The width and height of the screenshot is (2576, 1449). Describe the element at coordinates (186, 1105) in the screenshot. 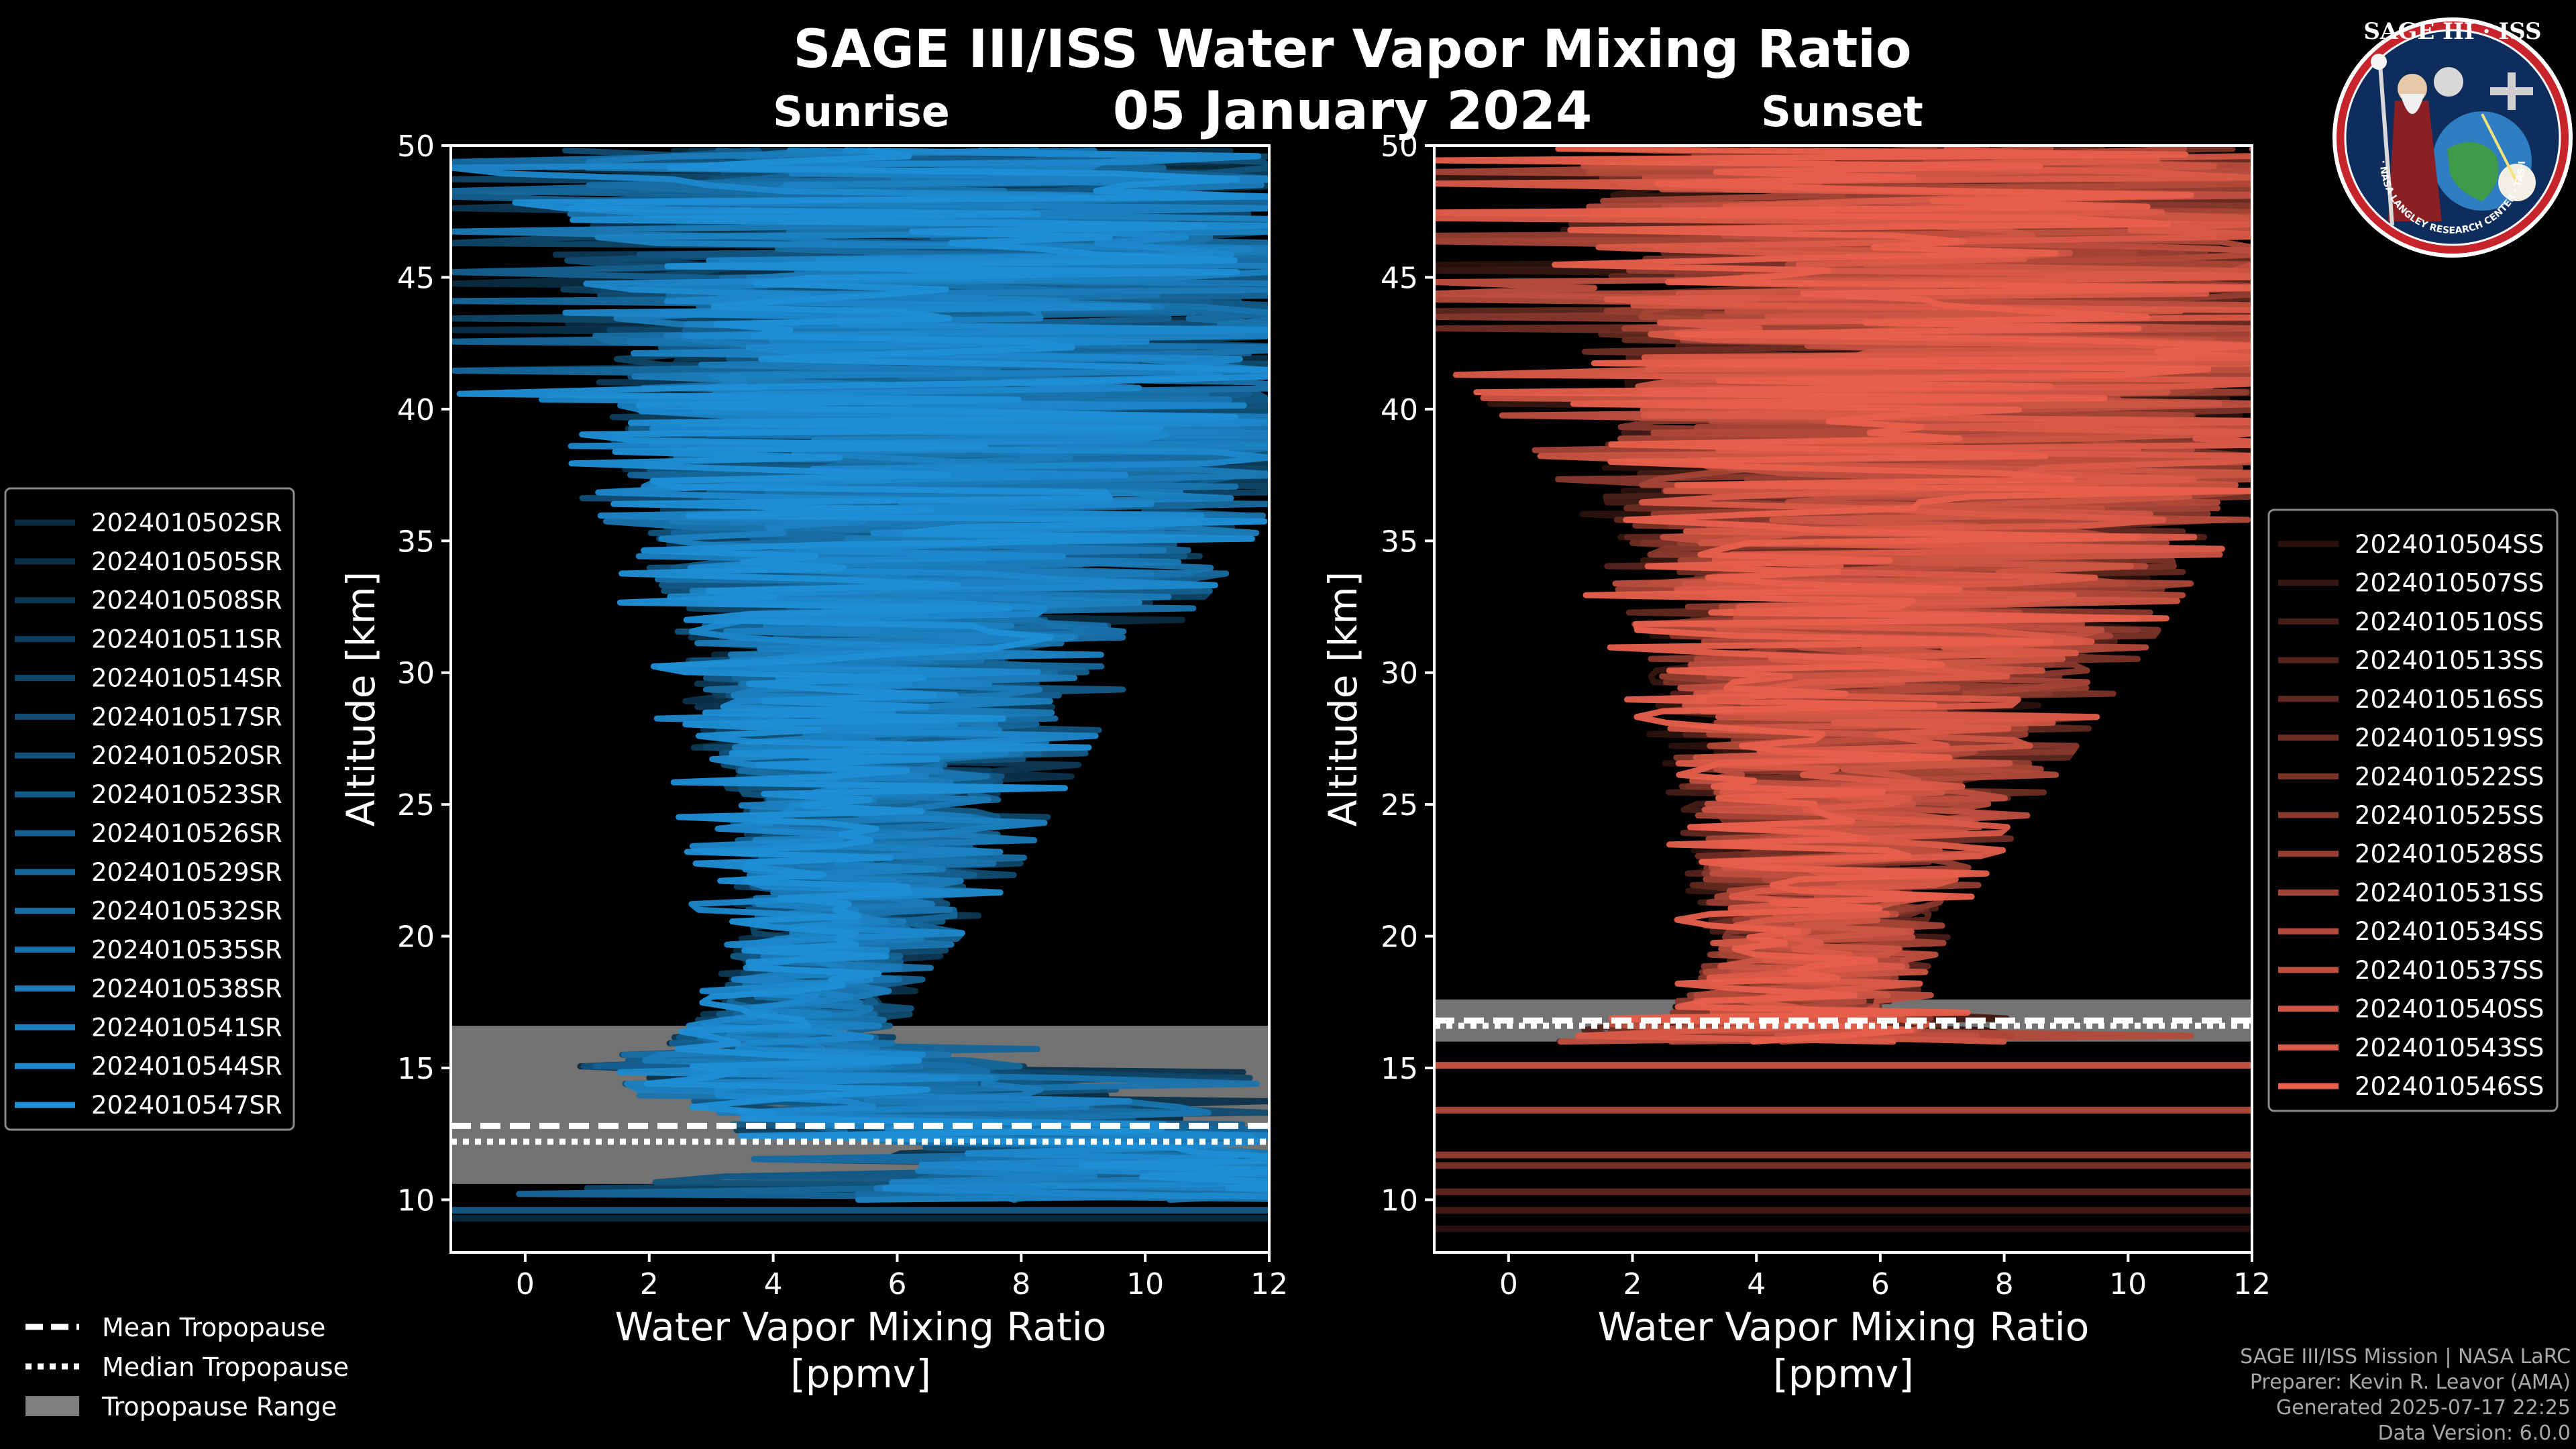

I see `legend-label: 2024010547SR` at that location.